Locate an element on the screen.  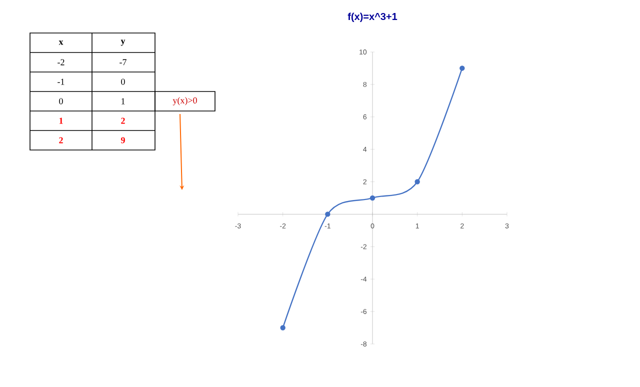
text: -7 is located at coordinates (123, 62).